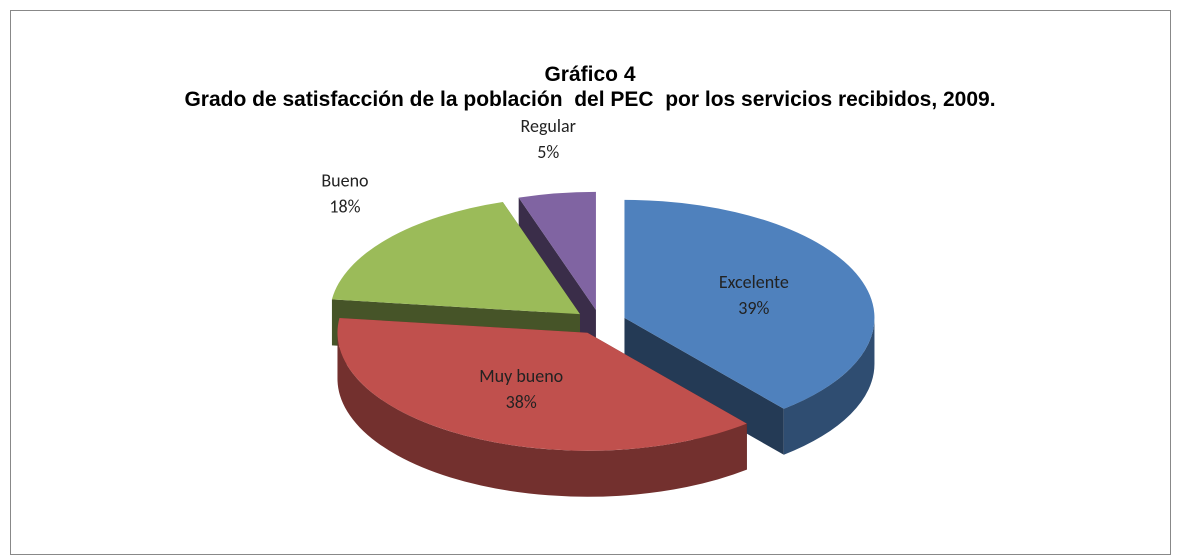  I want to click on value-label: 18%, so click(344, 207).